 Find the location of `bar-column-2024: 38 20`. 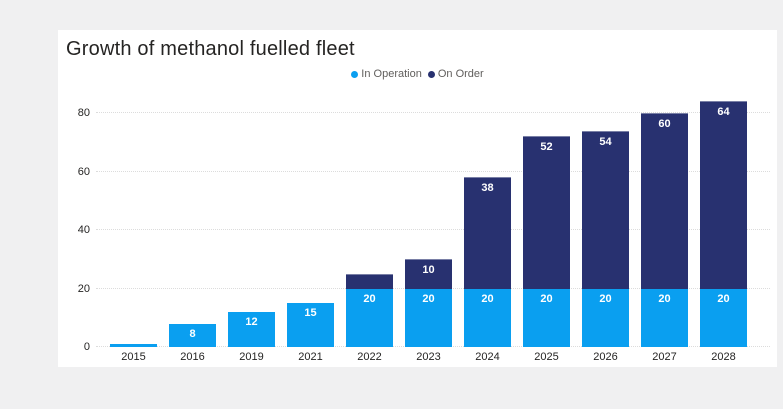

bar-column-2024: 38 20 is located at coordinates (487, 262).